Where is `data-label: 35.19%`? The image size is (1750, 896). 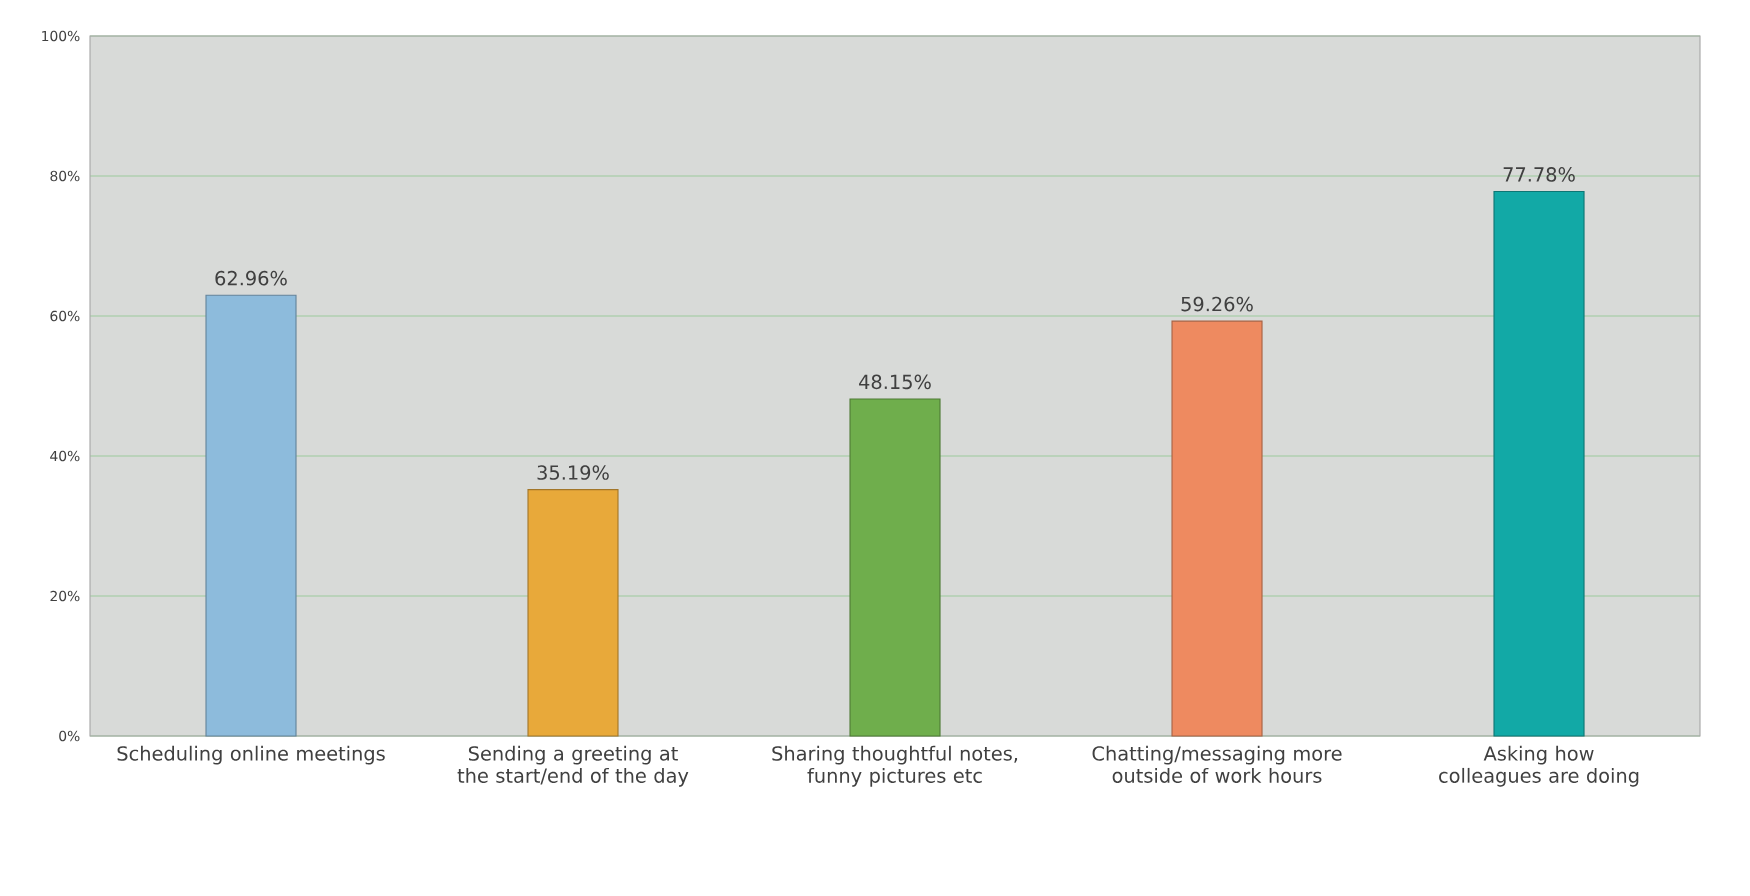 data-label: 35.19% is located at coordinates (573, 472).